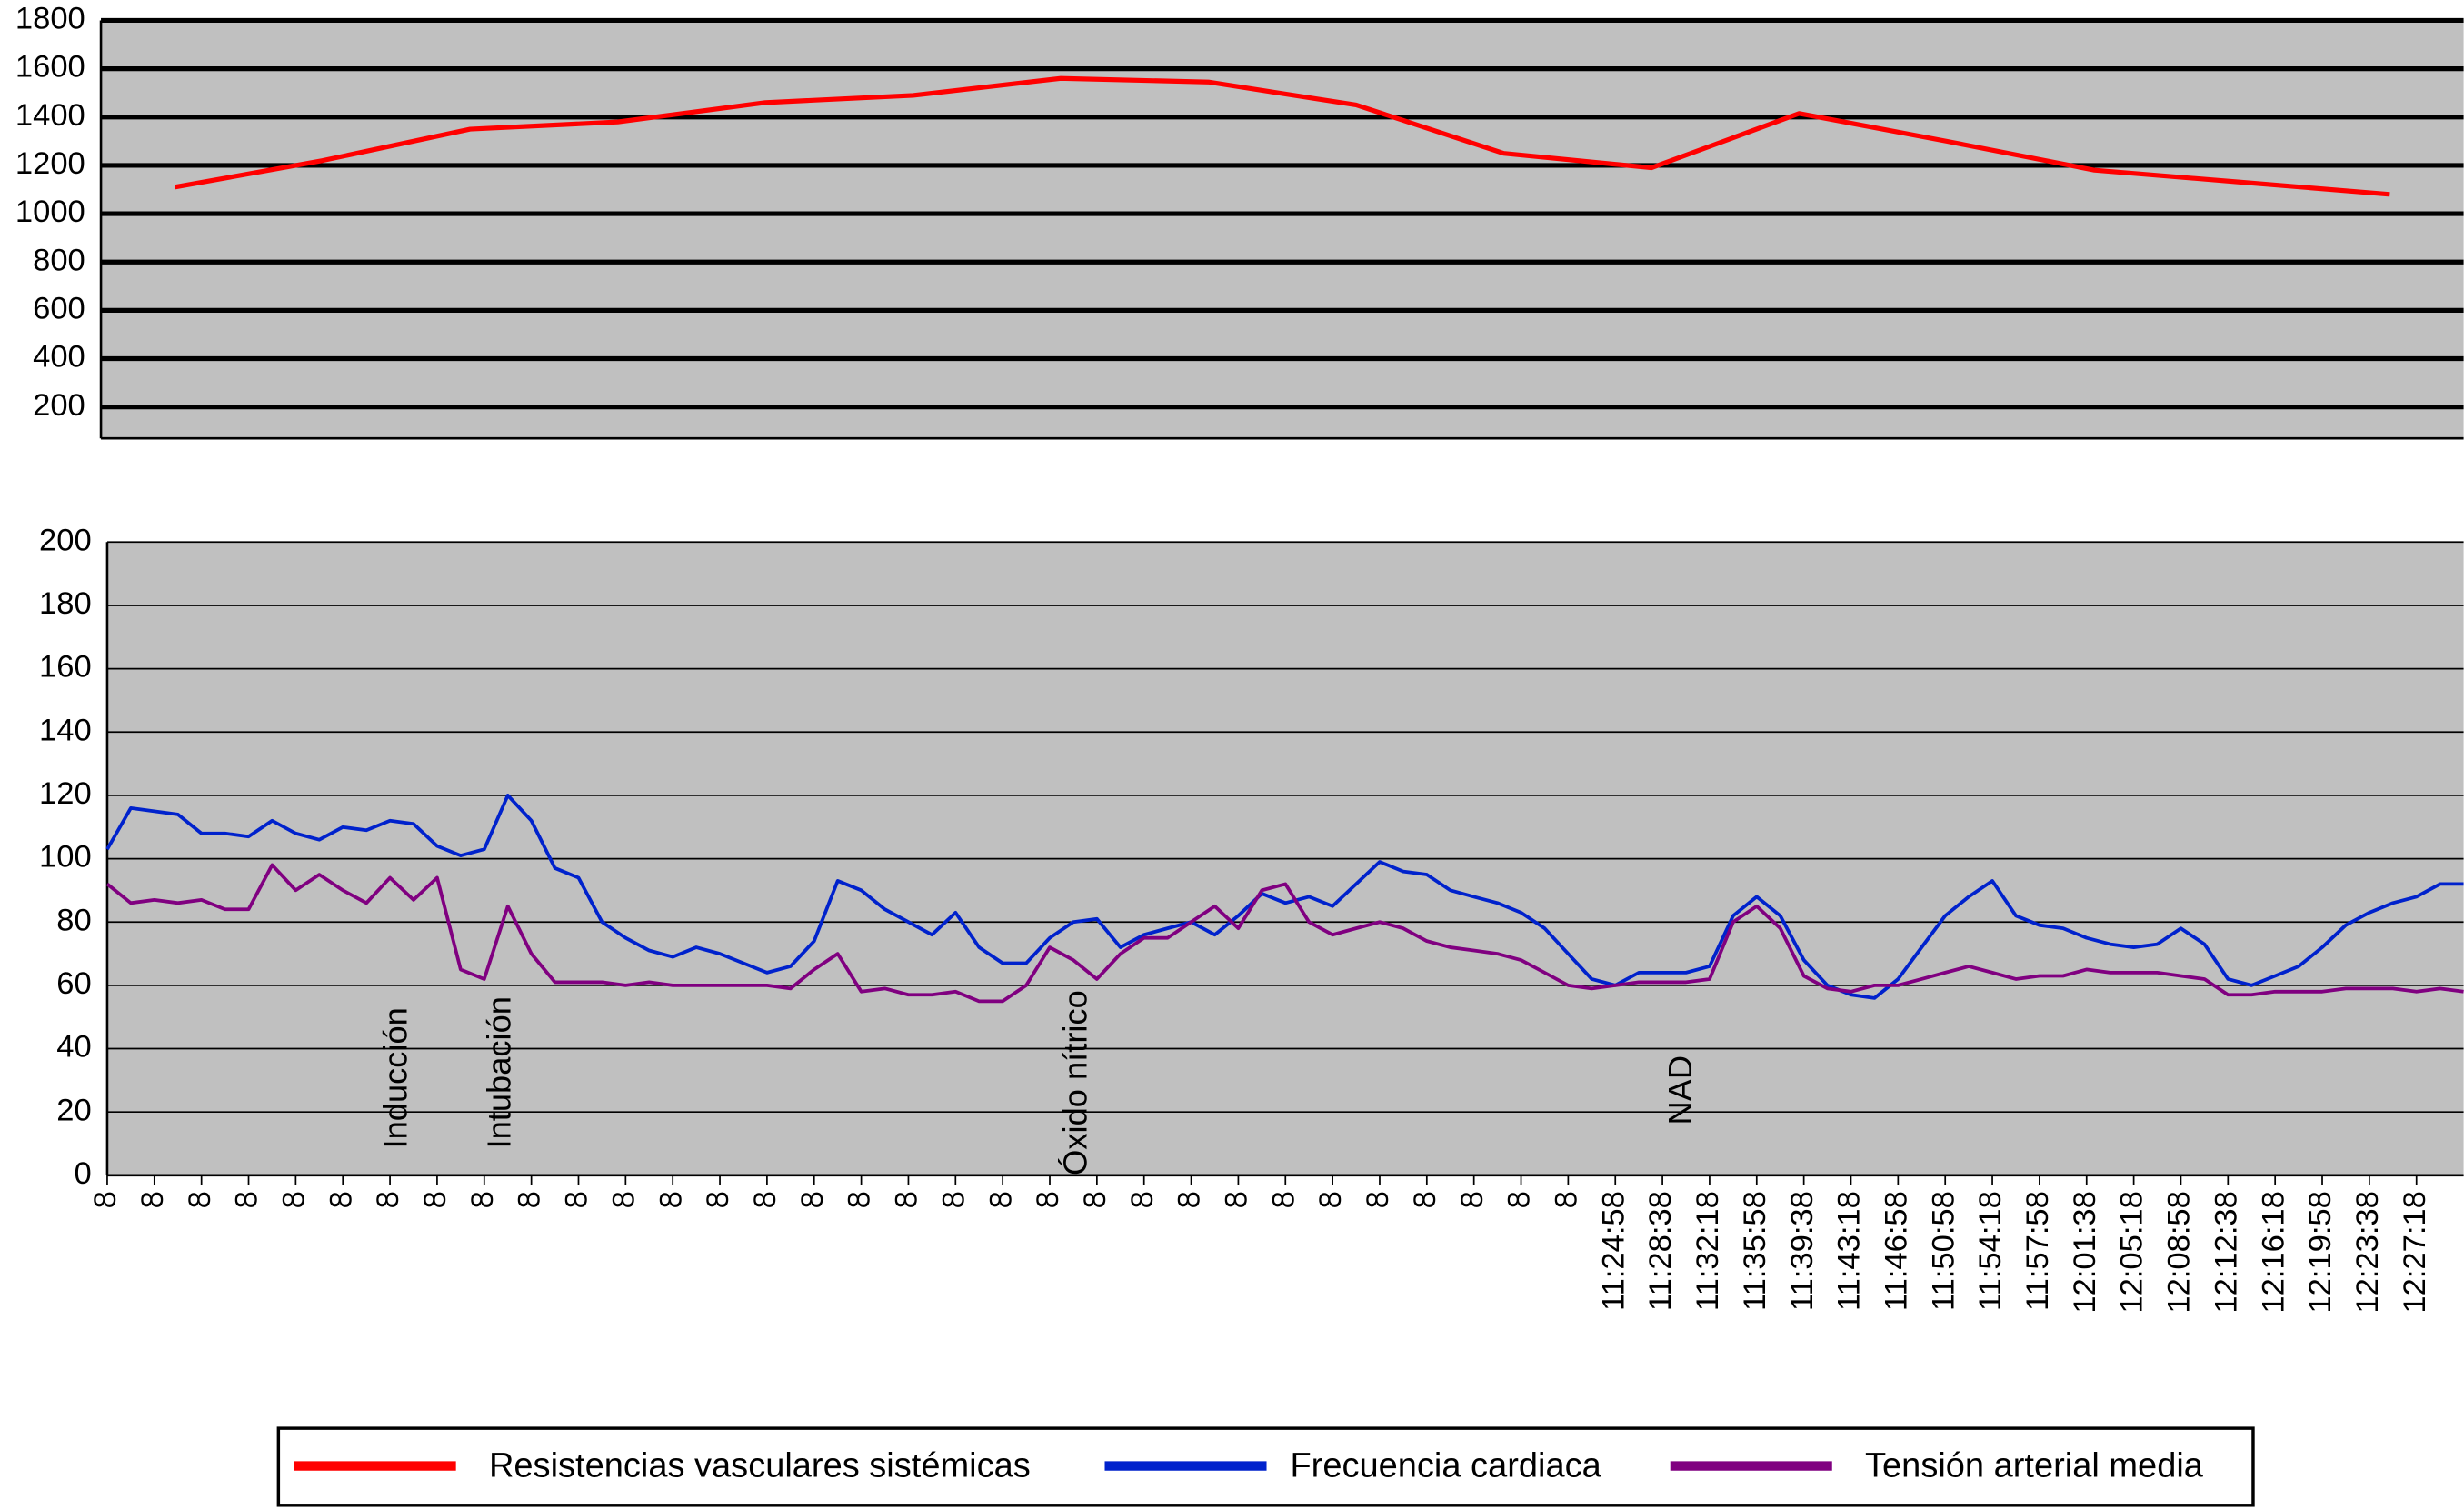 This screenshot has height=1510, width=2464. Describe the element at coordinates (2034, 1466) in the screenshot. I see `legend-label: Tensión arterial media` at that location.